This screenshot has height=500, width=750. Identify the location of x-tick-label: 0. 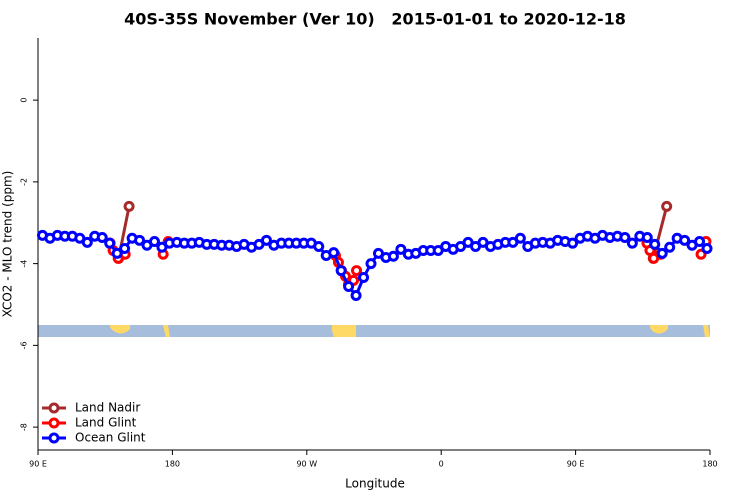
(441, 464).